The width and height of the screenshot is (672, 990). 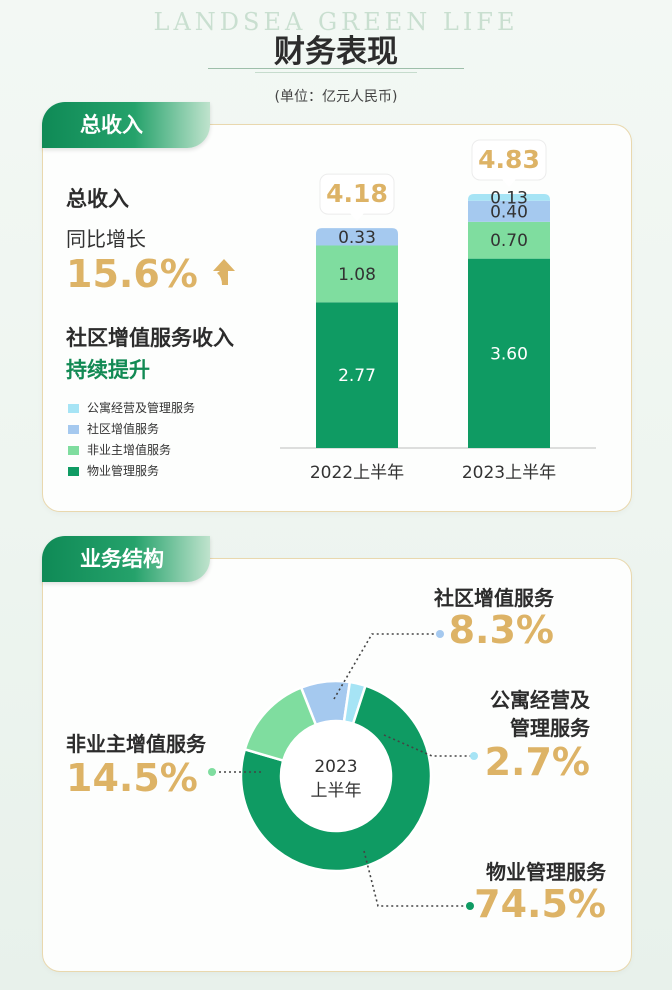 I want to click on donut-center-label: 2023, so click(x=335, y=767).